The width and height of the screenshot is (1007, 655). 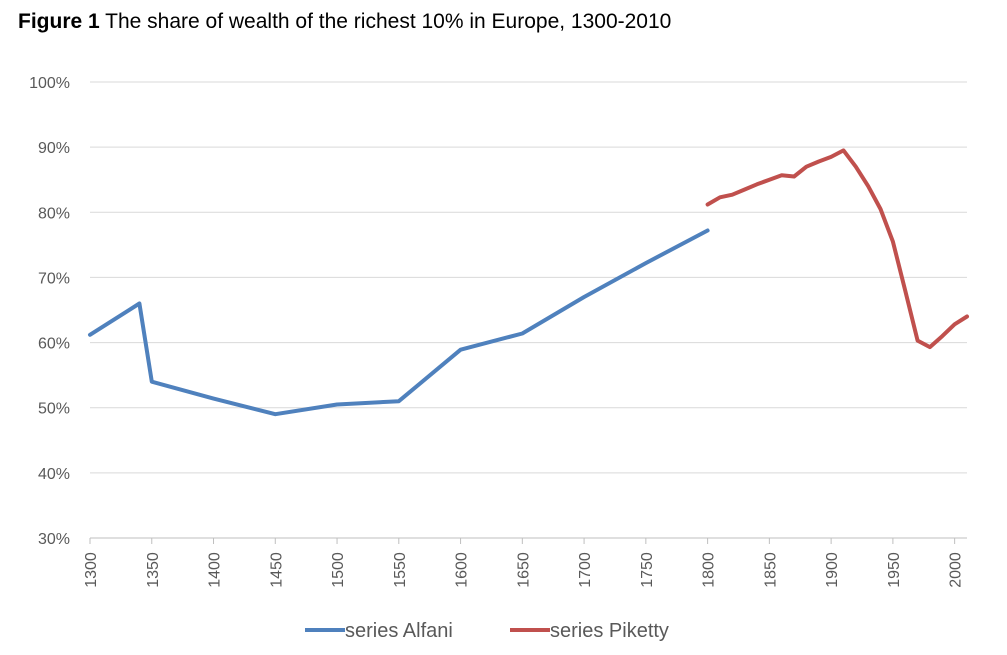 What do you see at coordinates (54, 148) in the screenshot?
I see `y-tick-label: 90%` at bounding box center [54, 148].